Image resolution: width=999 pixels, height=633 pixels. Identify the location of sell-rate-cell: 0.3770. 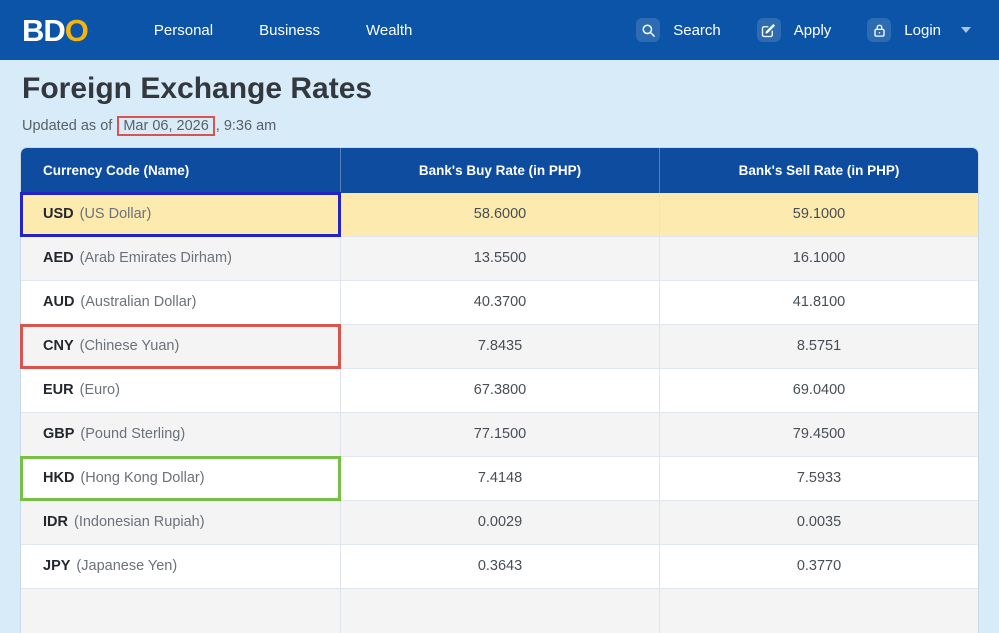
(818, 566).